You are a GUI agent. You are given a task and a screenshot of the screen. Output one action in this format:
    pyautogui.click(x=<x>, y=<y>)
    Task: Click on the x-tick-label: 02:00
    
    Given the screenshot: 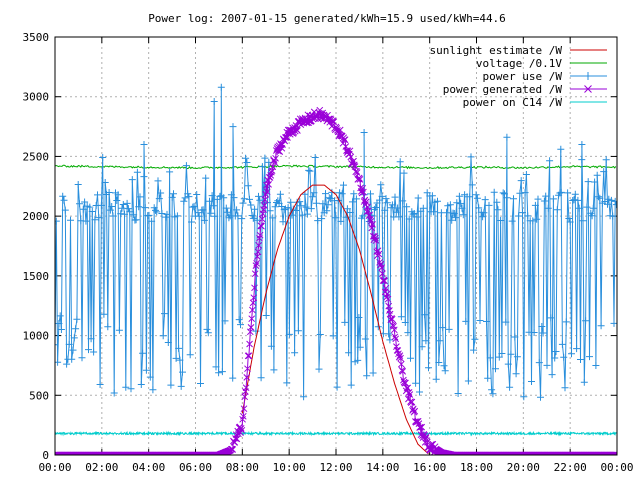 What is the action you would take?
    pyautogui.click(x=101, y=467)
    